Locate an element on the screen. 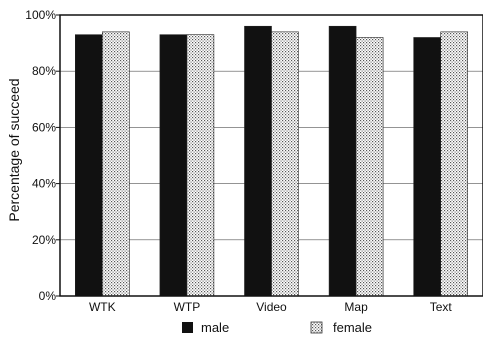 Image resolution: width=483 pixels, height=337 pixels. bar-male-video is located at coordinates (258, 161).